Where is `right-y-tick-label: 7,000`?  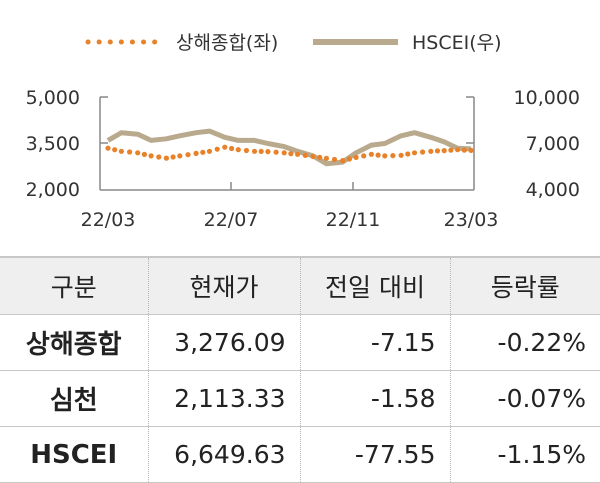 right-y-tick-label: 7,000 is located at coordinates (553, 144).